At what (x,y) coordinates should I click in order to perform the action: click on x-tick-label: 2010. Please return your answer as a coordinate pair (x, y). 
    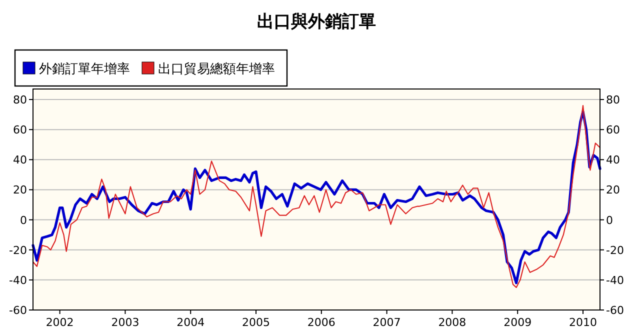
    Looking at the image, I should click on (582, 322).